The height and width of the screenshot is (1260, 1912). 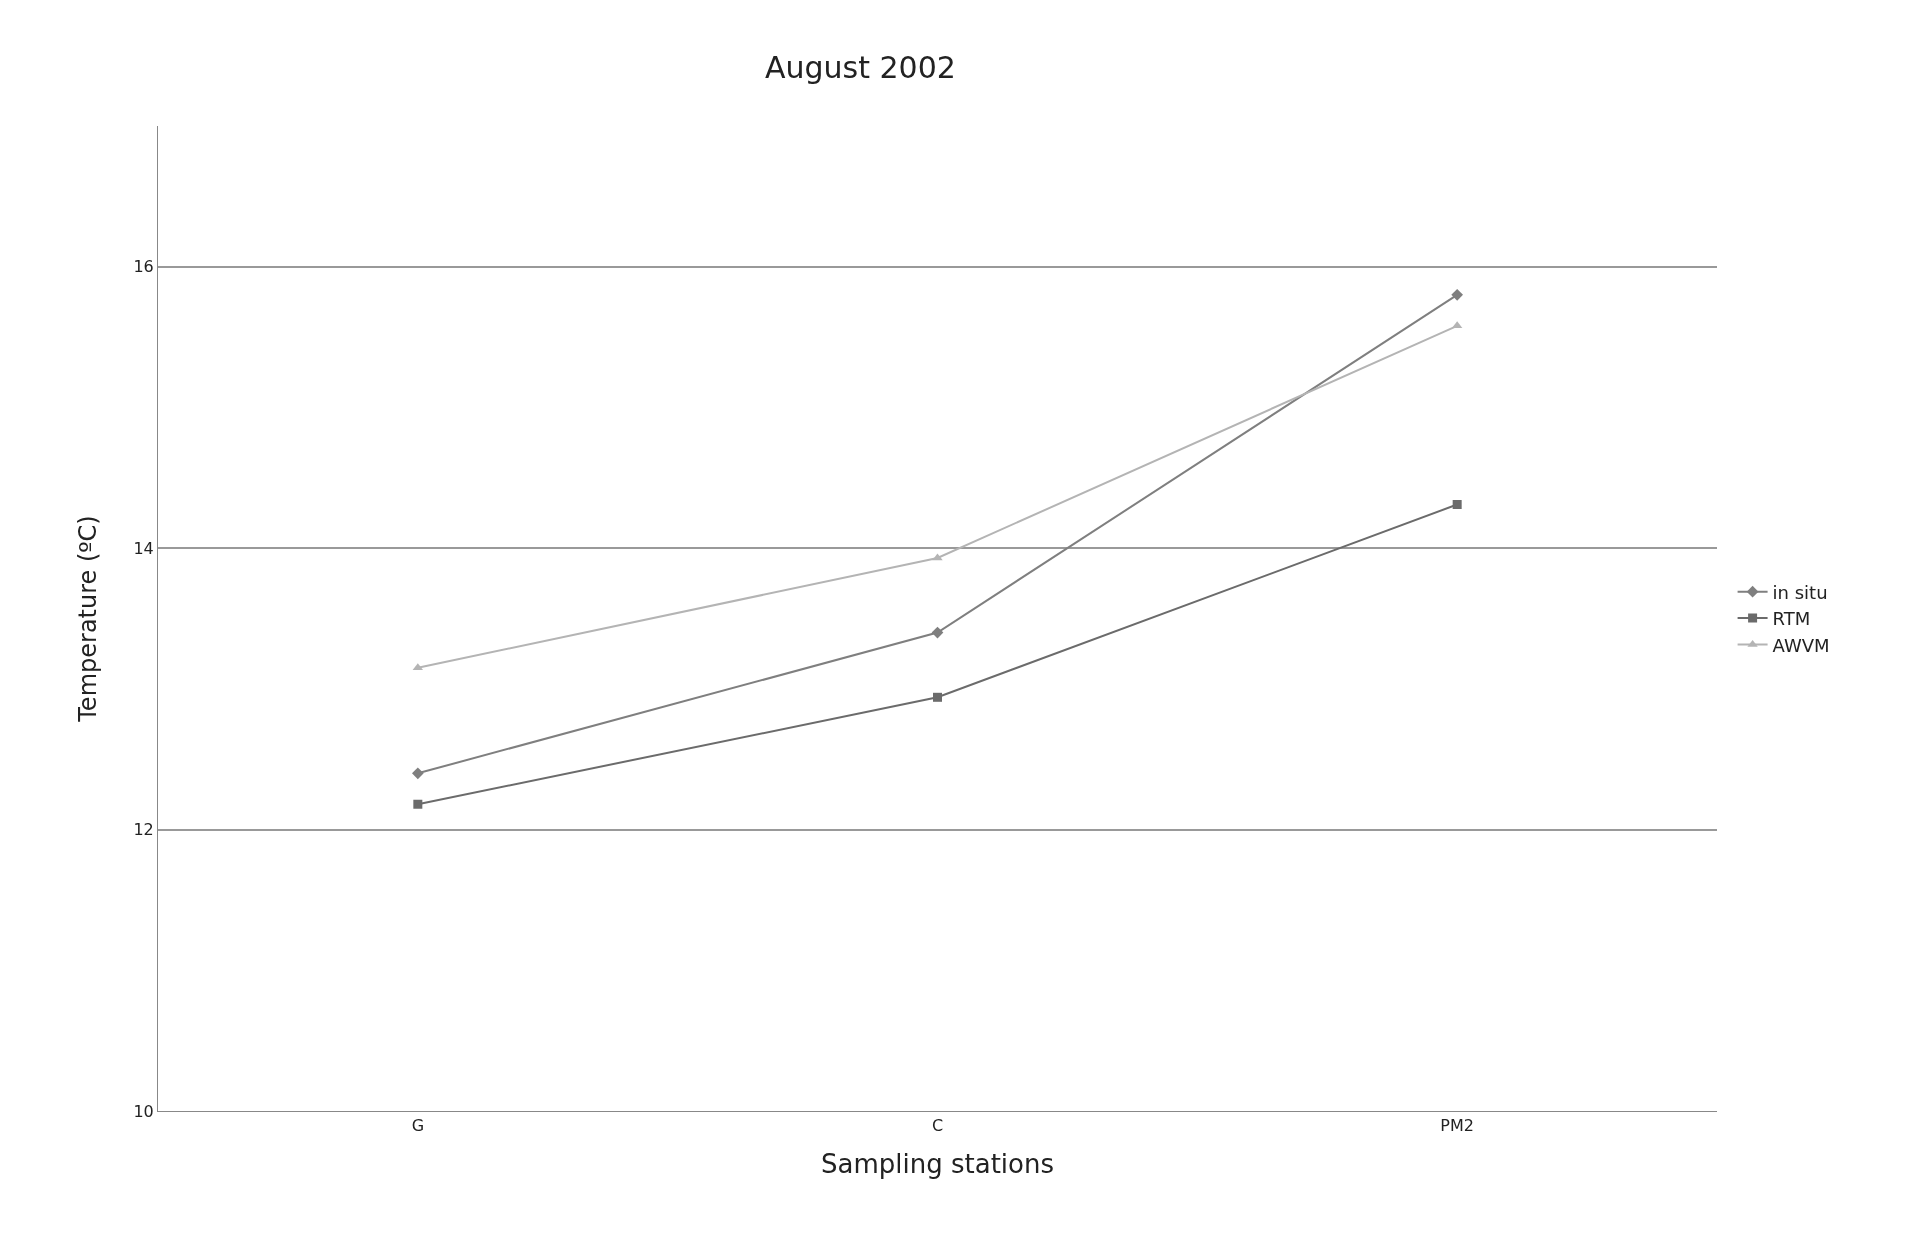 What do you see at coordinates (937, 1163) in the screenshot?
I see `x-axis-title: Sampling stations` at bounding box center [937, 1163].